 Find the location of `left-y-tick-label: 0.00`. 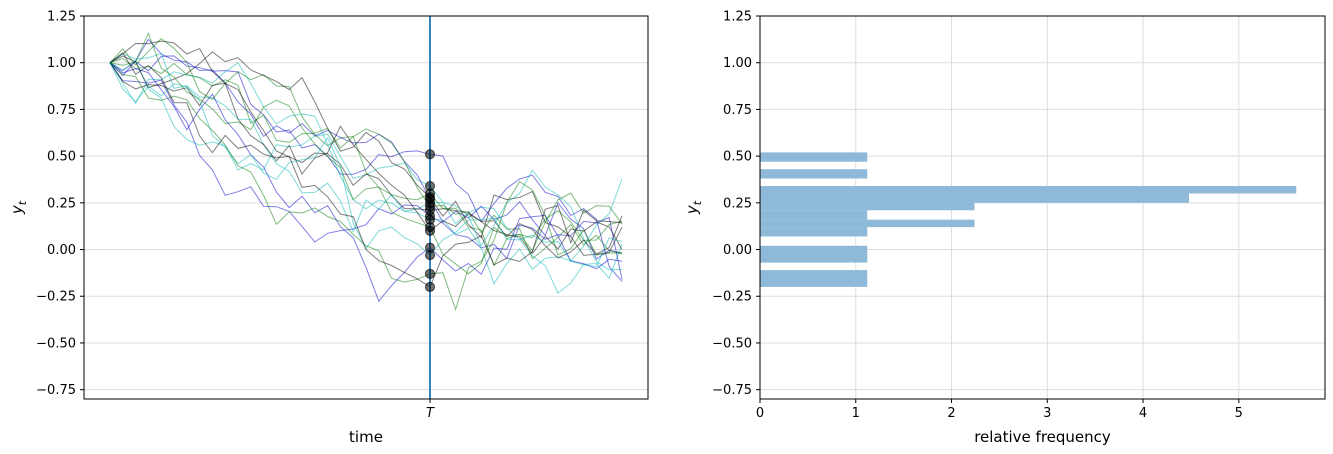

left-y-tick-label: 0.00 is located at coordinates (61, 250).